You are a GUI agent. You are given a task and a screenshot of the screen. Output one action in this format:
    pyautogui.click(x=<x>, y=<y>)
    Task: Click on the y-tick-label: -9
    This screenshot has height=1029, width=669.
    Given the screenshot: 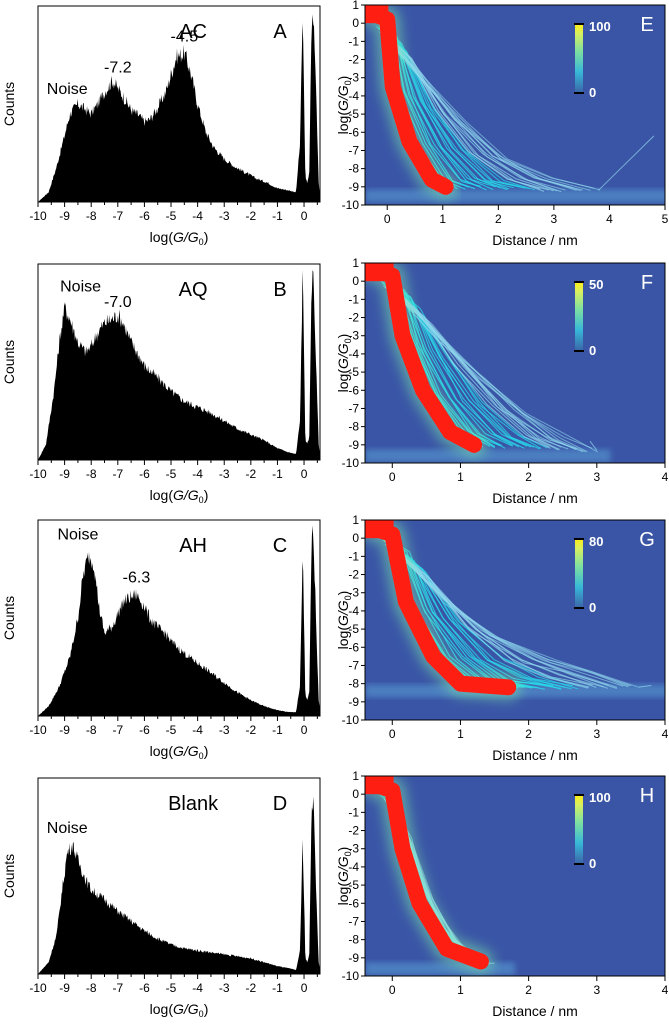 What is the action you would take?
    pyautogui.click(x=353, y=702)
    